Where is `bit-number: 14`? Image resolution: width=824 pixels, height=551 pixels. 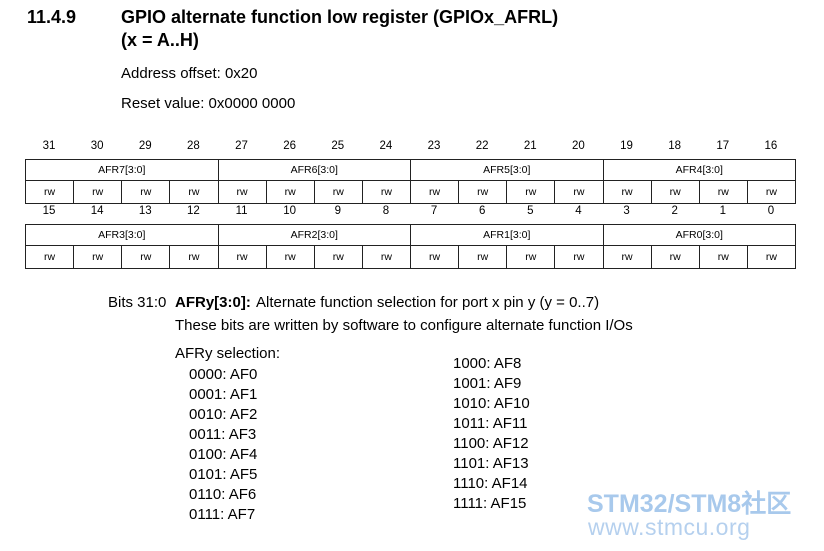 bit-number: 14 is located at coordinates (97, 211).